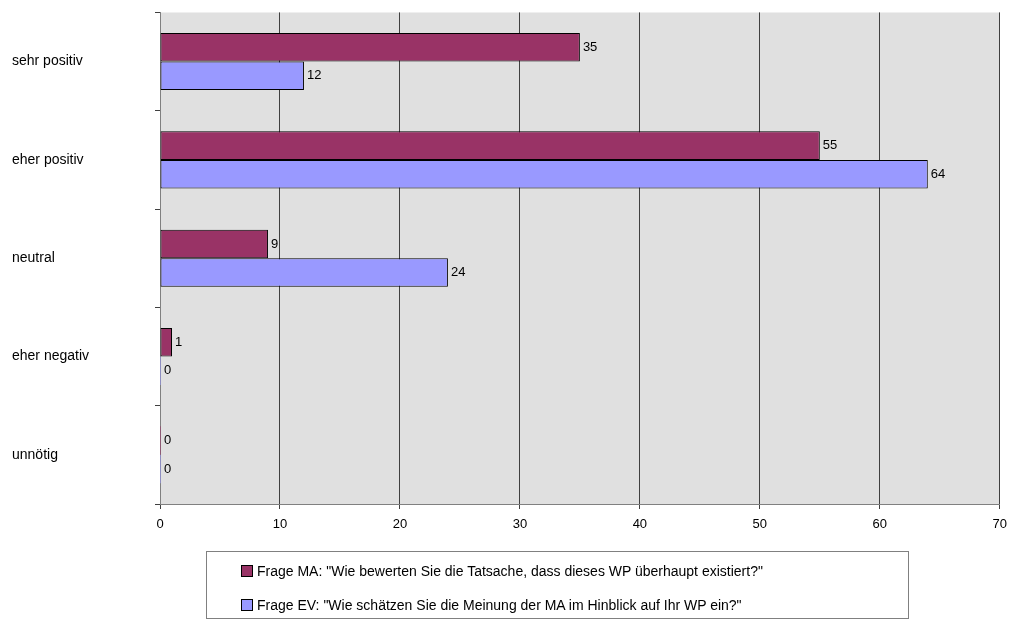 The height and width of the screenshot is (621, 1015). What do you see at coordinates (47, 60) in the screenshot?
I see `y-tick-label: sehr positiv` at bounding box center [47, 60].